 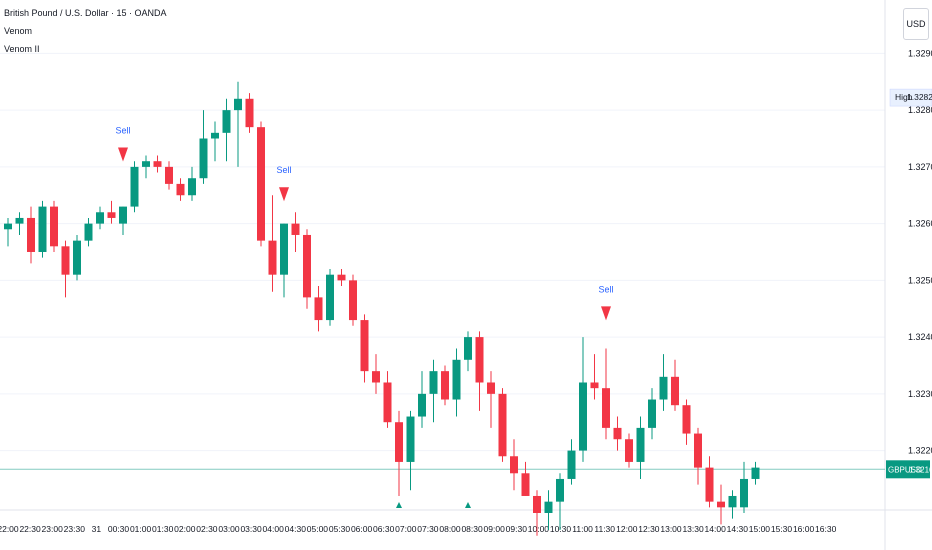 What do you see at coordinates (916, 24) in the screenshot?
I see `currency-button: USD` at bounding box center [916, 24].